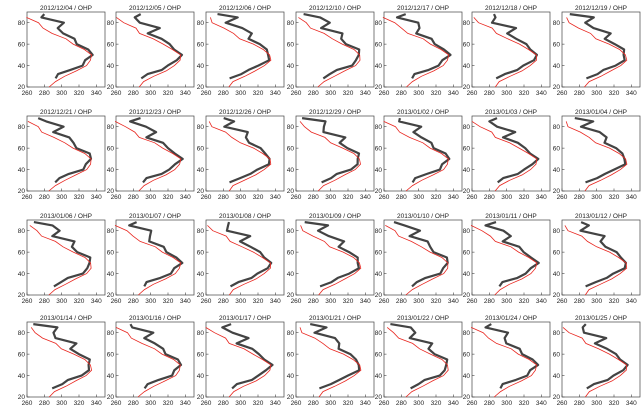  Describe the element at coordinates (507, 51) in the screenshot. I see `panel: 2012/12/18 / OHP 20 40 60 80 260 280 300 320 340` at that location.